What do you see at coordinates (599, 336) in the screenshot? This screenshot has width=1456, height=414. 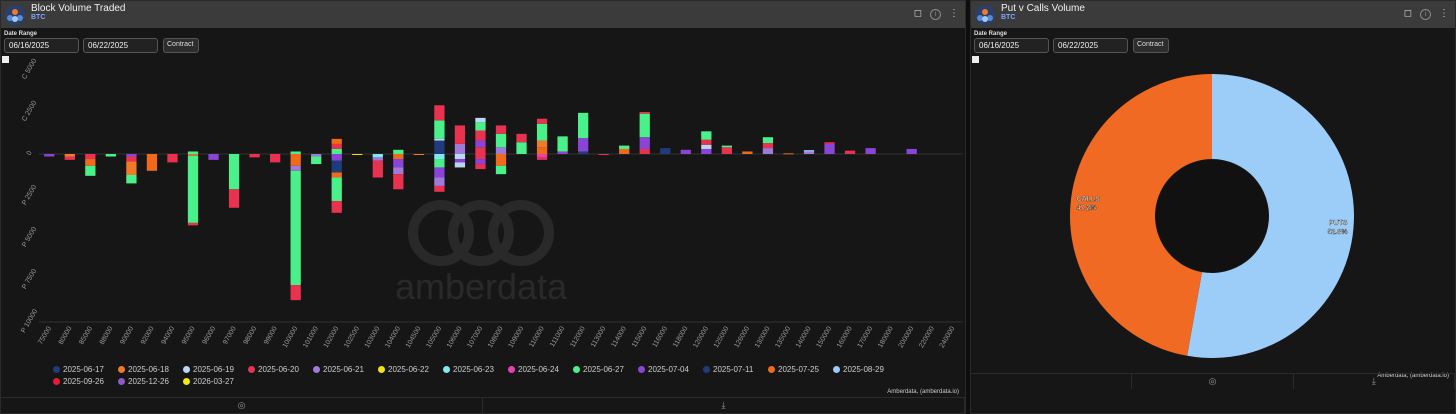 I see `x-tick-label: 113000` at bounding box center [599, 336].